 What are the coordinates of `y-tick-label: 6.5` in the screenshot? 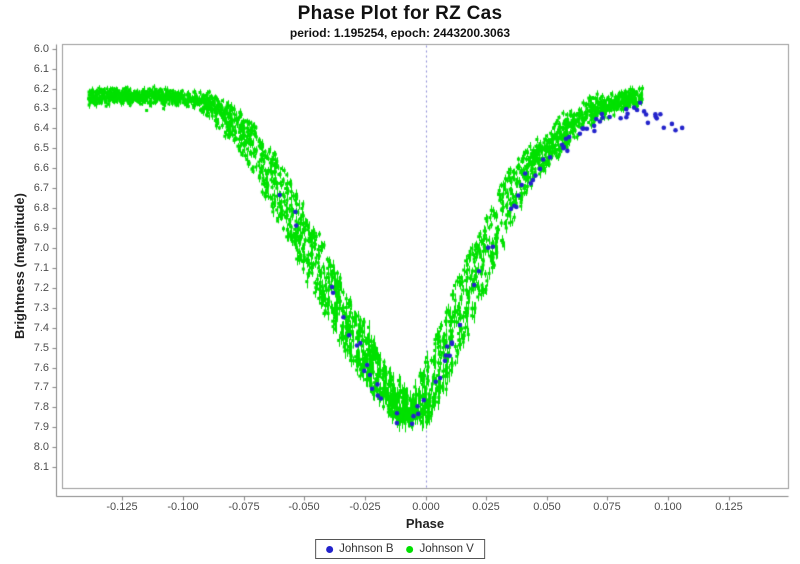 It's located at (41, 147).